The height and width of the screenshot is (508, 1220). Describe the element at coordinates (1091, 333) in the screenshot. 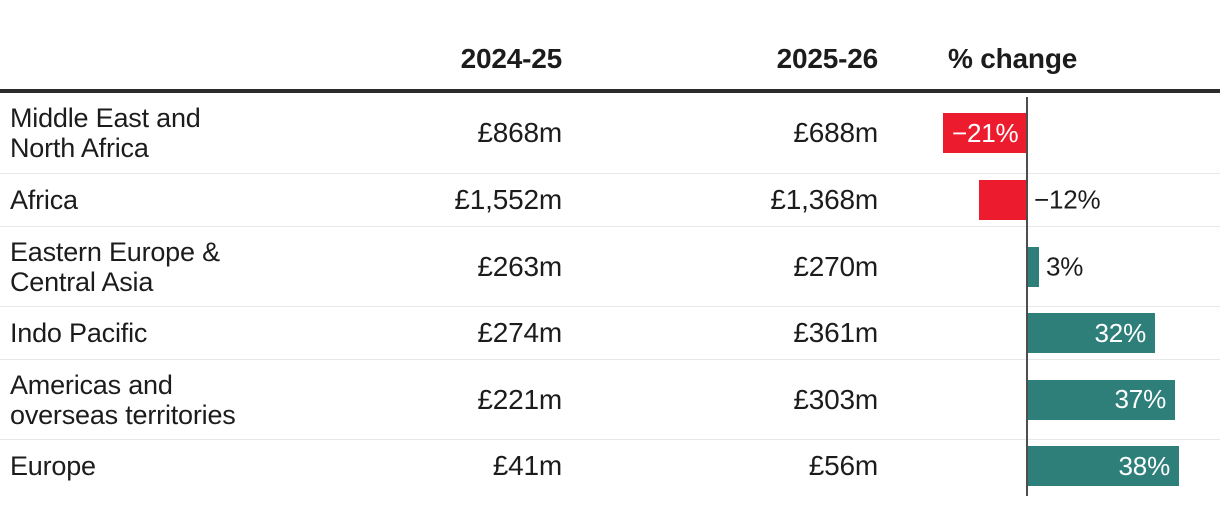

I see `change-bar: 32%` at that location.